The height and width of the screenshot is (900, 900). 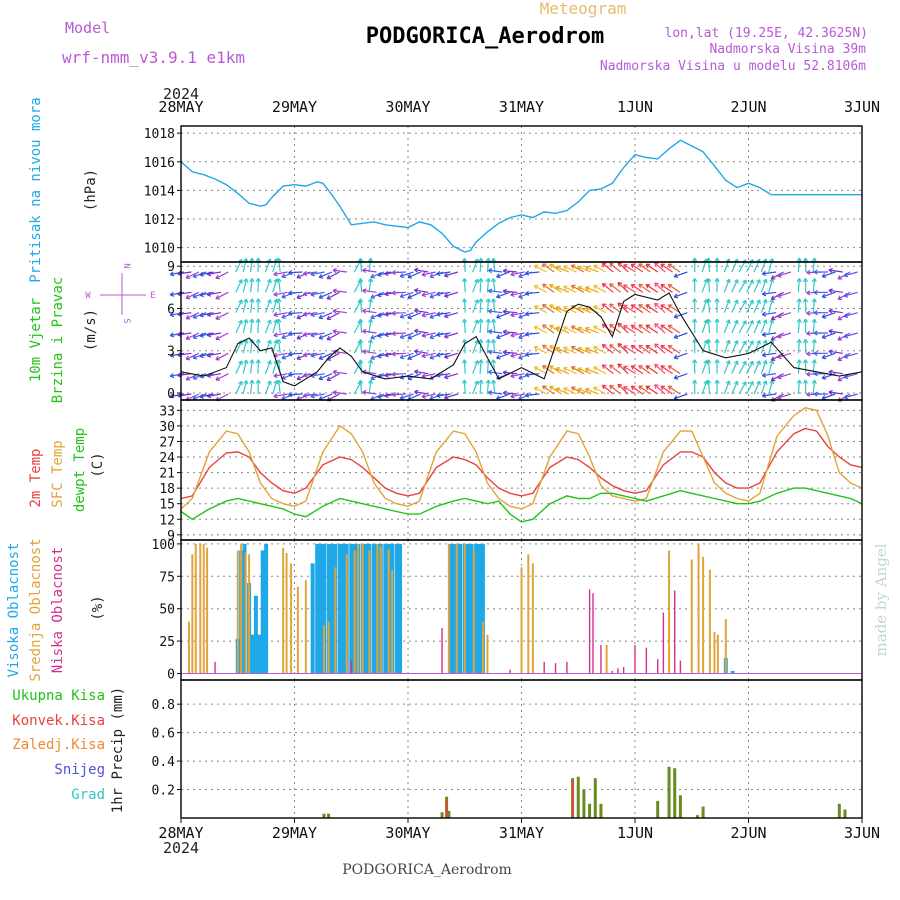 What do you see at coordinates (167, 489) in the screenshot?
I see `y-tick-label: 18` at bounding box center [167, 489].